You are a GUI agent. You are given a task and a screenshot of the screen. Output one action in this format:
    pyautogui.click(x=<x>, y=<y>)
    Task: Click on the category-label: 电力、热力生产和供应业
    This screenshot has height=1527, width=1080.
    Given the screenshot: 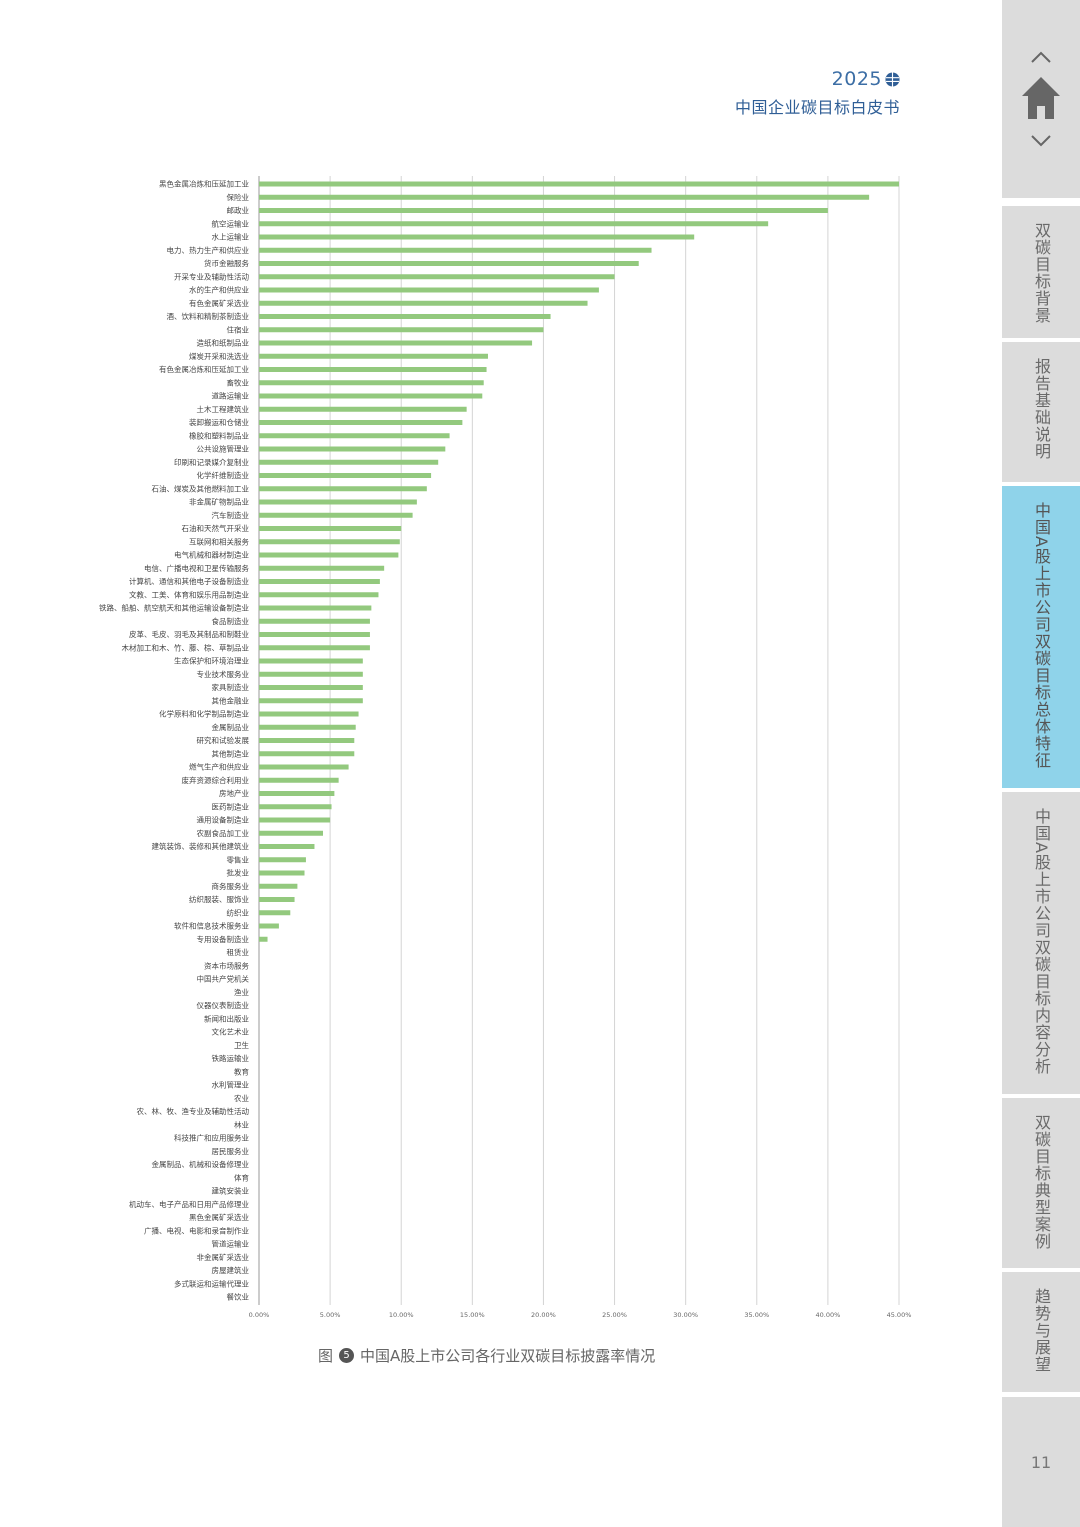 What is the action you would take?
    pyautogui.click(x=208, y=250)
    